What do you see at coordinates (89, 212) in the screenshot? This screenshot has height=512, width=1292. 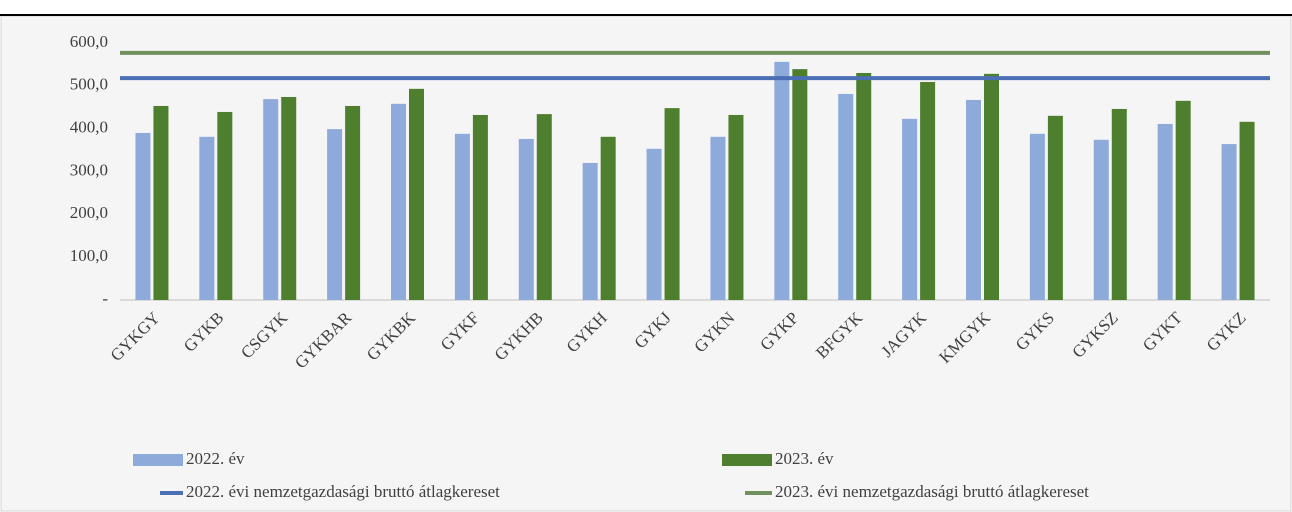 I see `y-tick-label: 200,0` at bounding box center [89, 212].